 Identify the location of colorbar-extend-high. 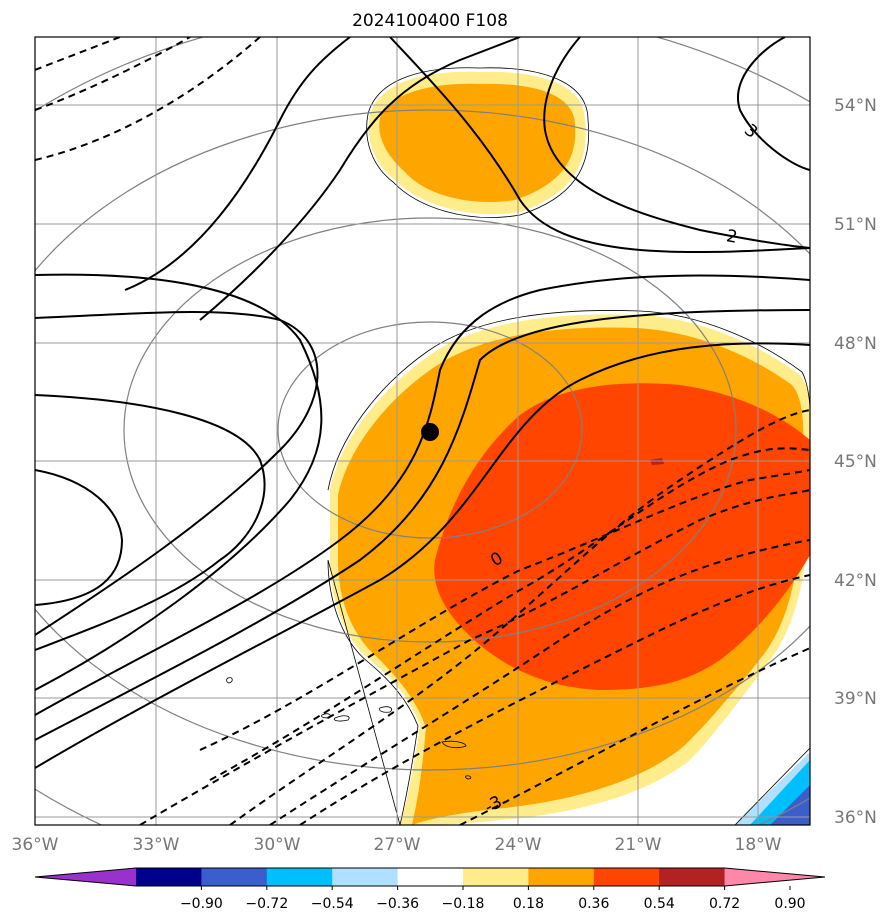
(774, 877).